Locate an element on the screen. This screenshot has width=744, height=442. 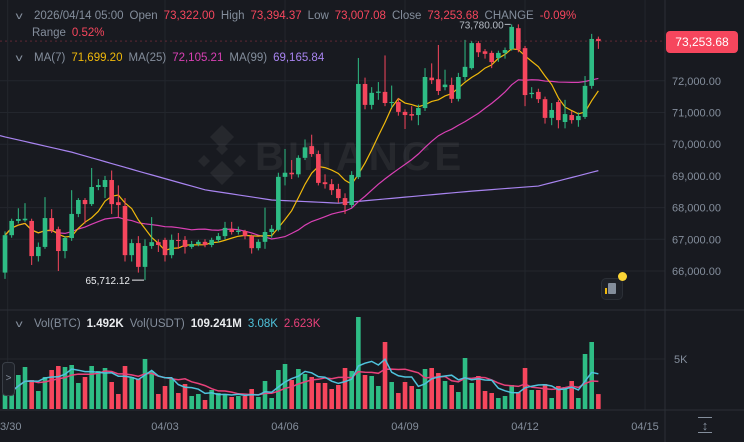
volume-ma-a-line is located at coordinates (301, 377).